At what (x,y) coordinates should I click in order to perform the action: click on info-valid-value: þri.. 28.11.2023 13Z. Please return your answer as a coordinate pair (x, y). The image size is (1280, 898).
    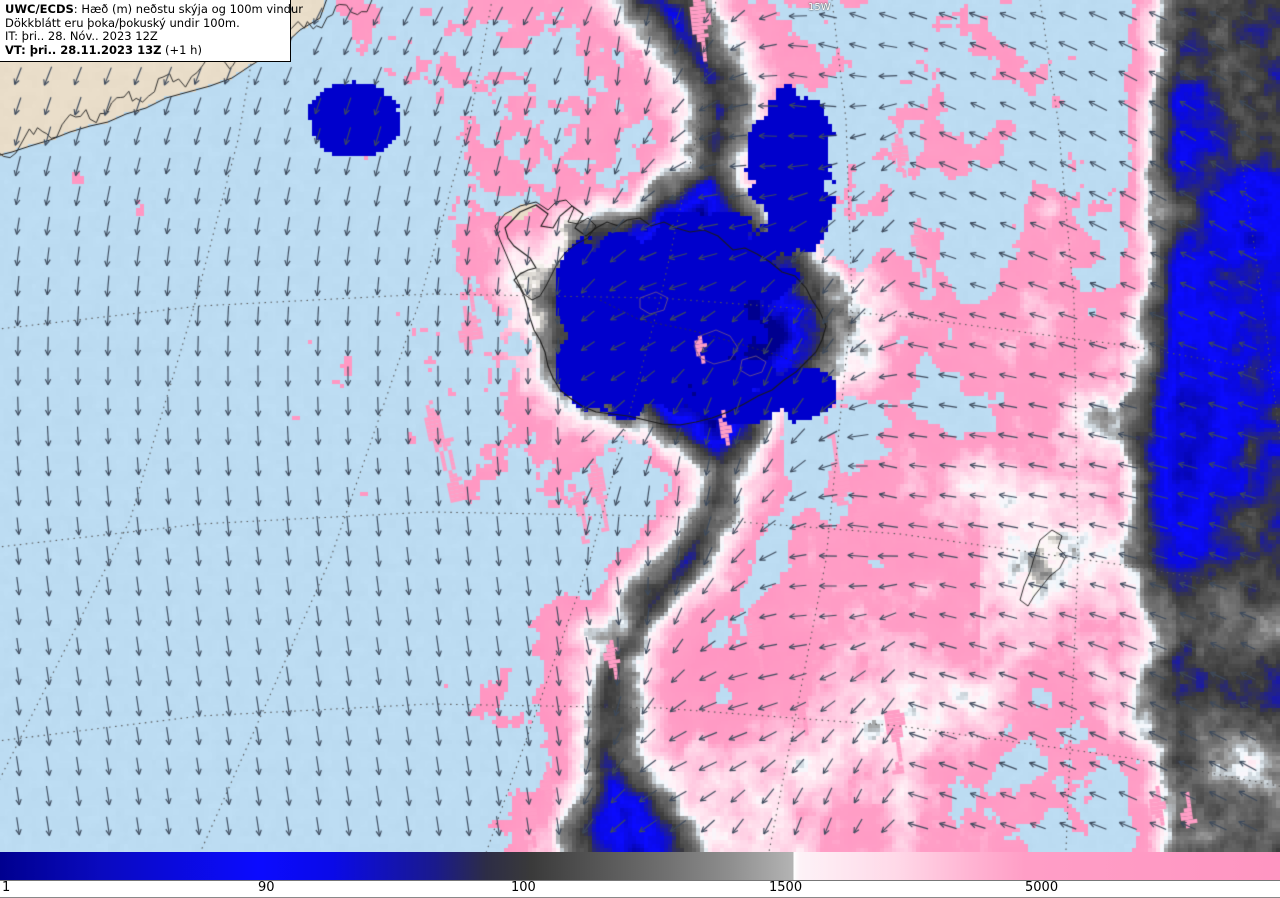
    Looking at the image, I should click on (93, 49).